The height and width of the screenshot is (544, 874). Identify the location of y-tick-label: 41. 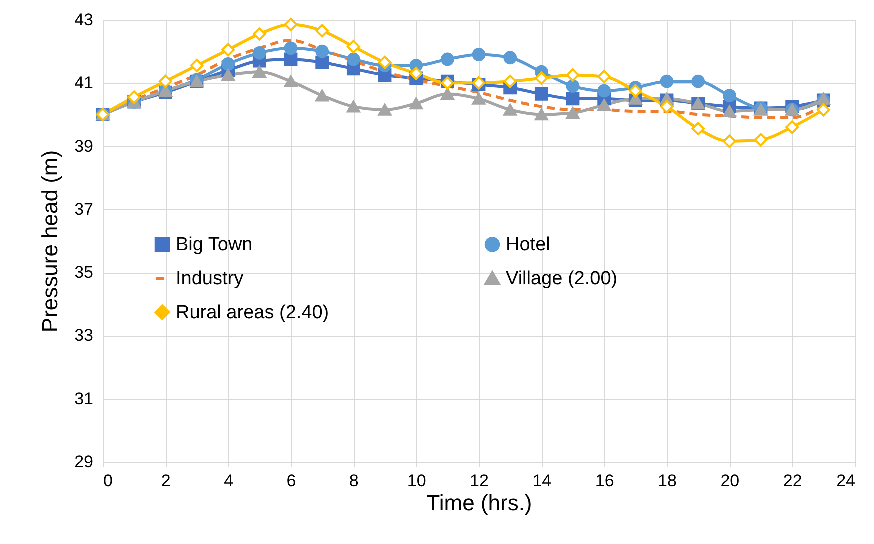
(84, 83).